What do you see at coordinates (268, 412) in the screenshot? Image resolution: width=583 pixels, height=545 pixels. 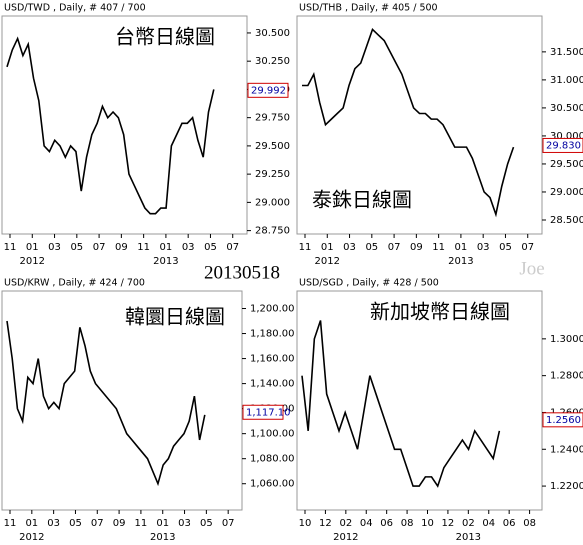 I see `last-price-label: 1,117.10` at bounding box center [268, 412].